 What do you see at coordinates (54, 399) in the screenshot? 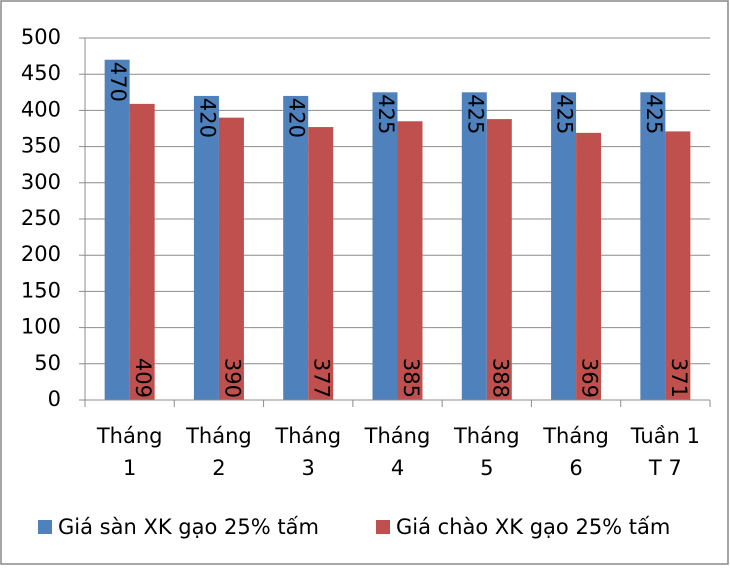
I see `y-tick-label: 0` at bounding box center [54, 399].